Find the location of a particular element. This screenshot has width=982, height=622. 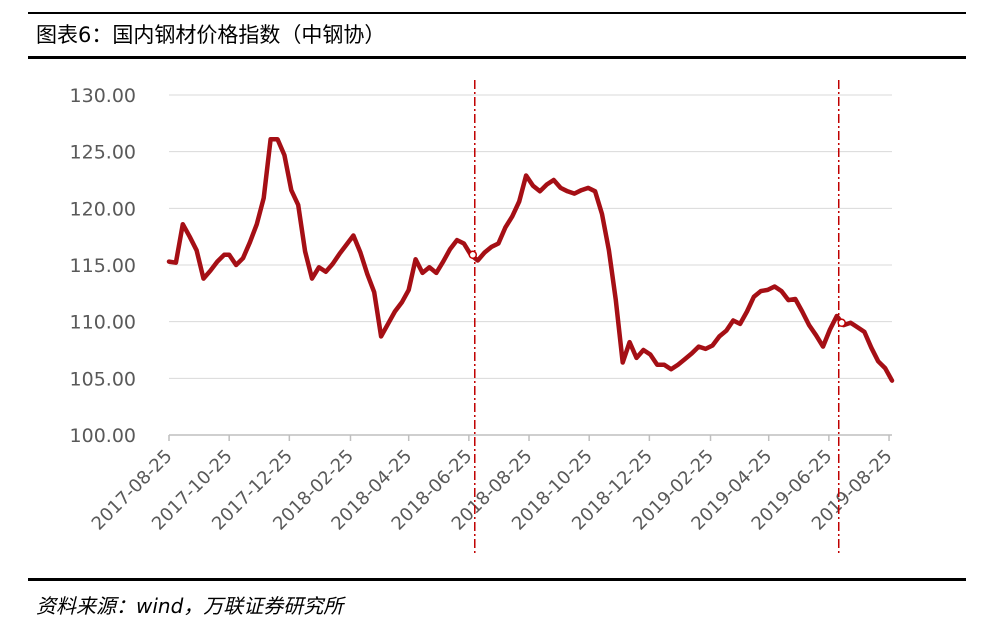

y-tick-label: 110.00 is located at coordinates (103, 323).